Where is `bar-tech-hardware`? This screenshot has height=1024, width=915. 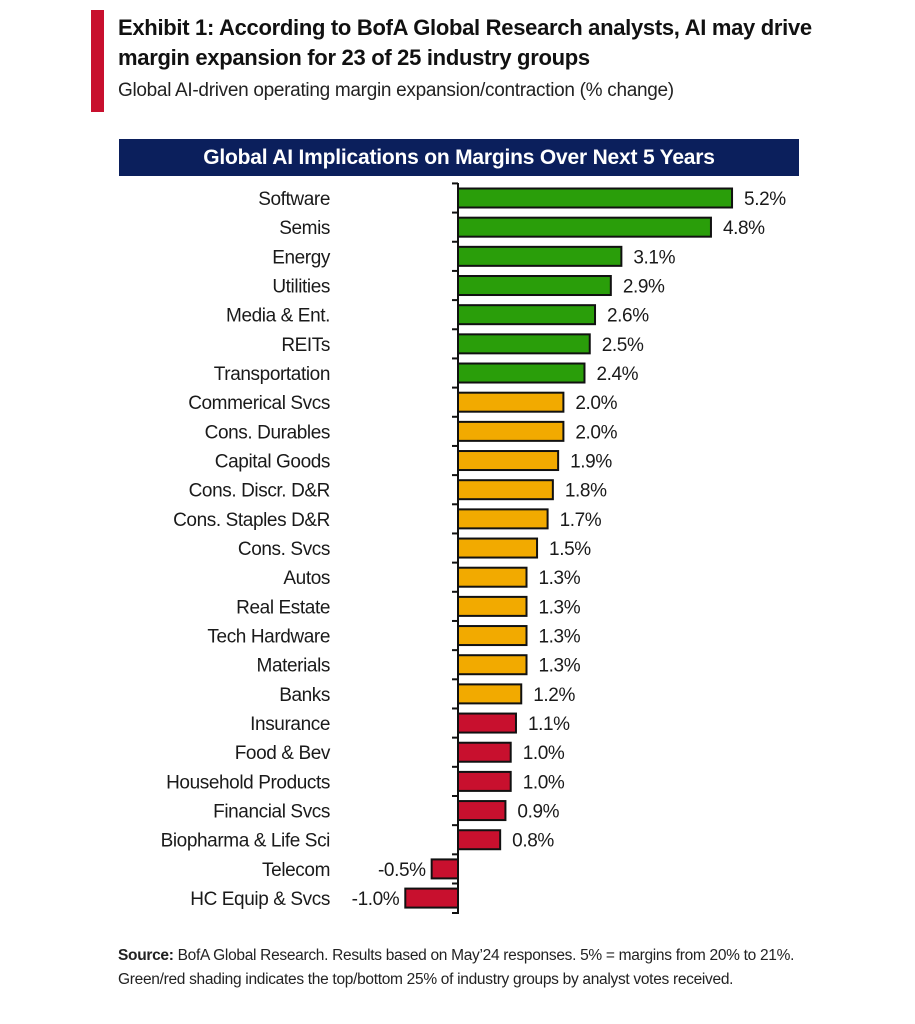 bar-tech-hardware is located at coordinates (492, 636).